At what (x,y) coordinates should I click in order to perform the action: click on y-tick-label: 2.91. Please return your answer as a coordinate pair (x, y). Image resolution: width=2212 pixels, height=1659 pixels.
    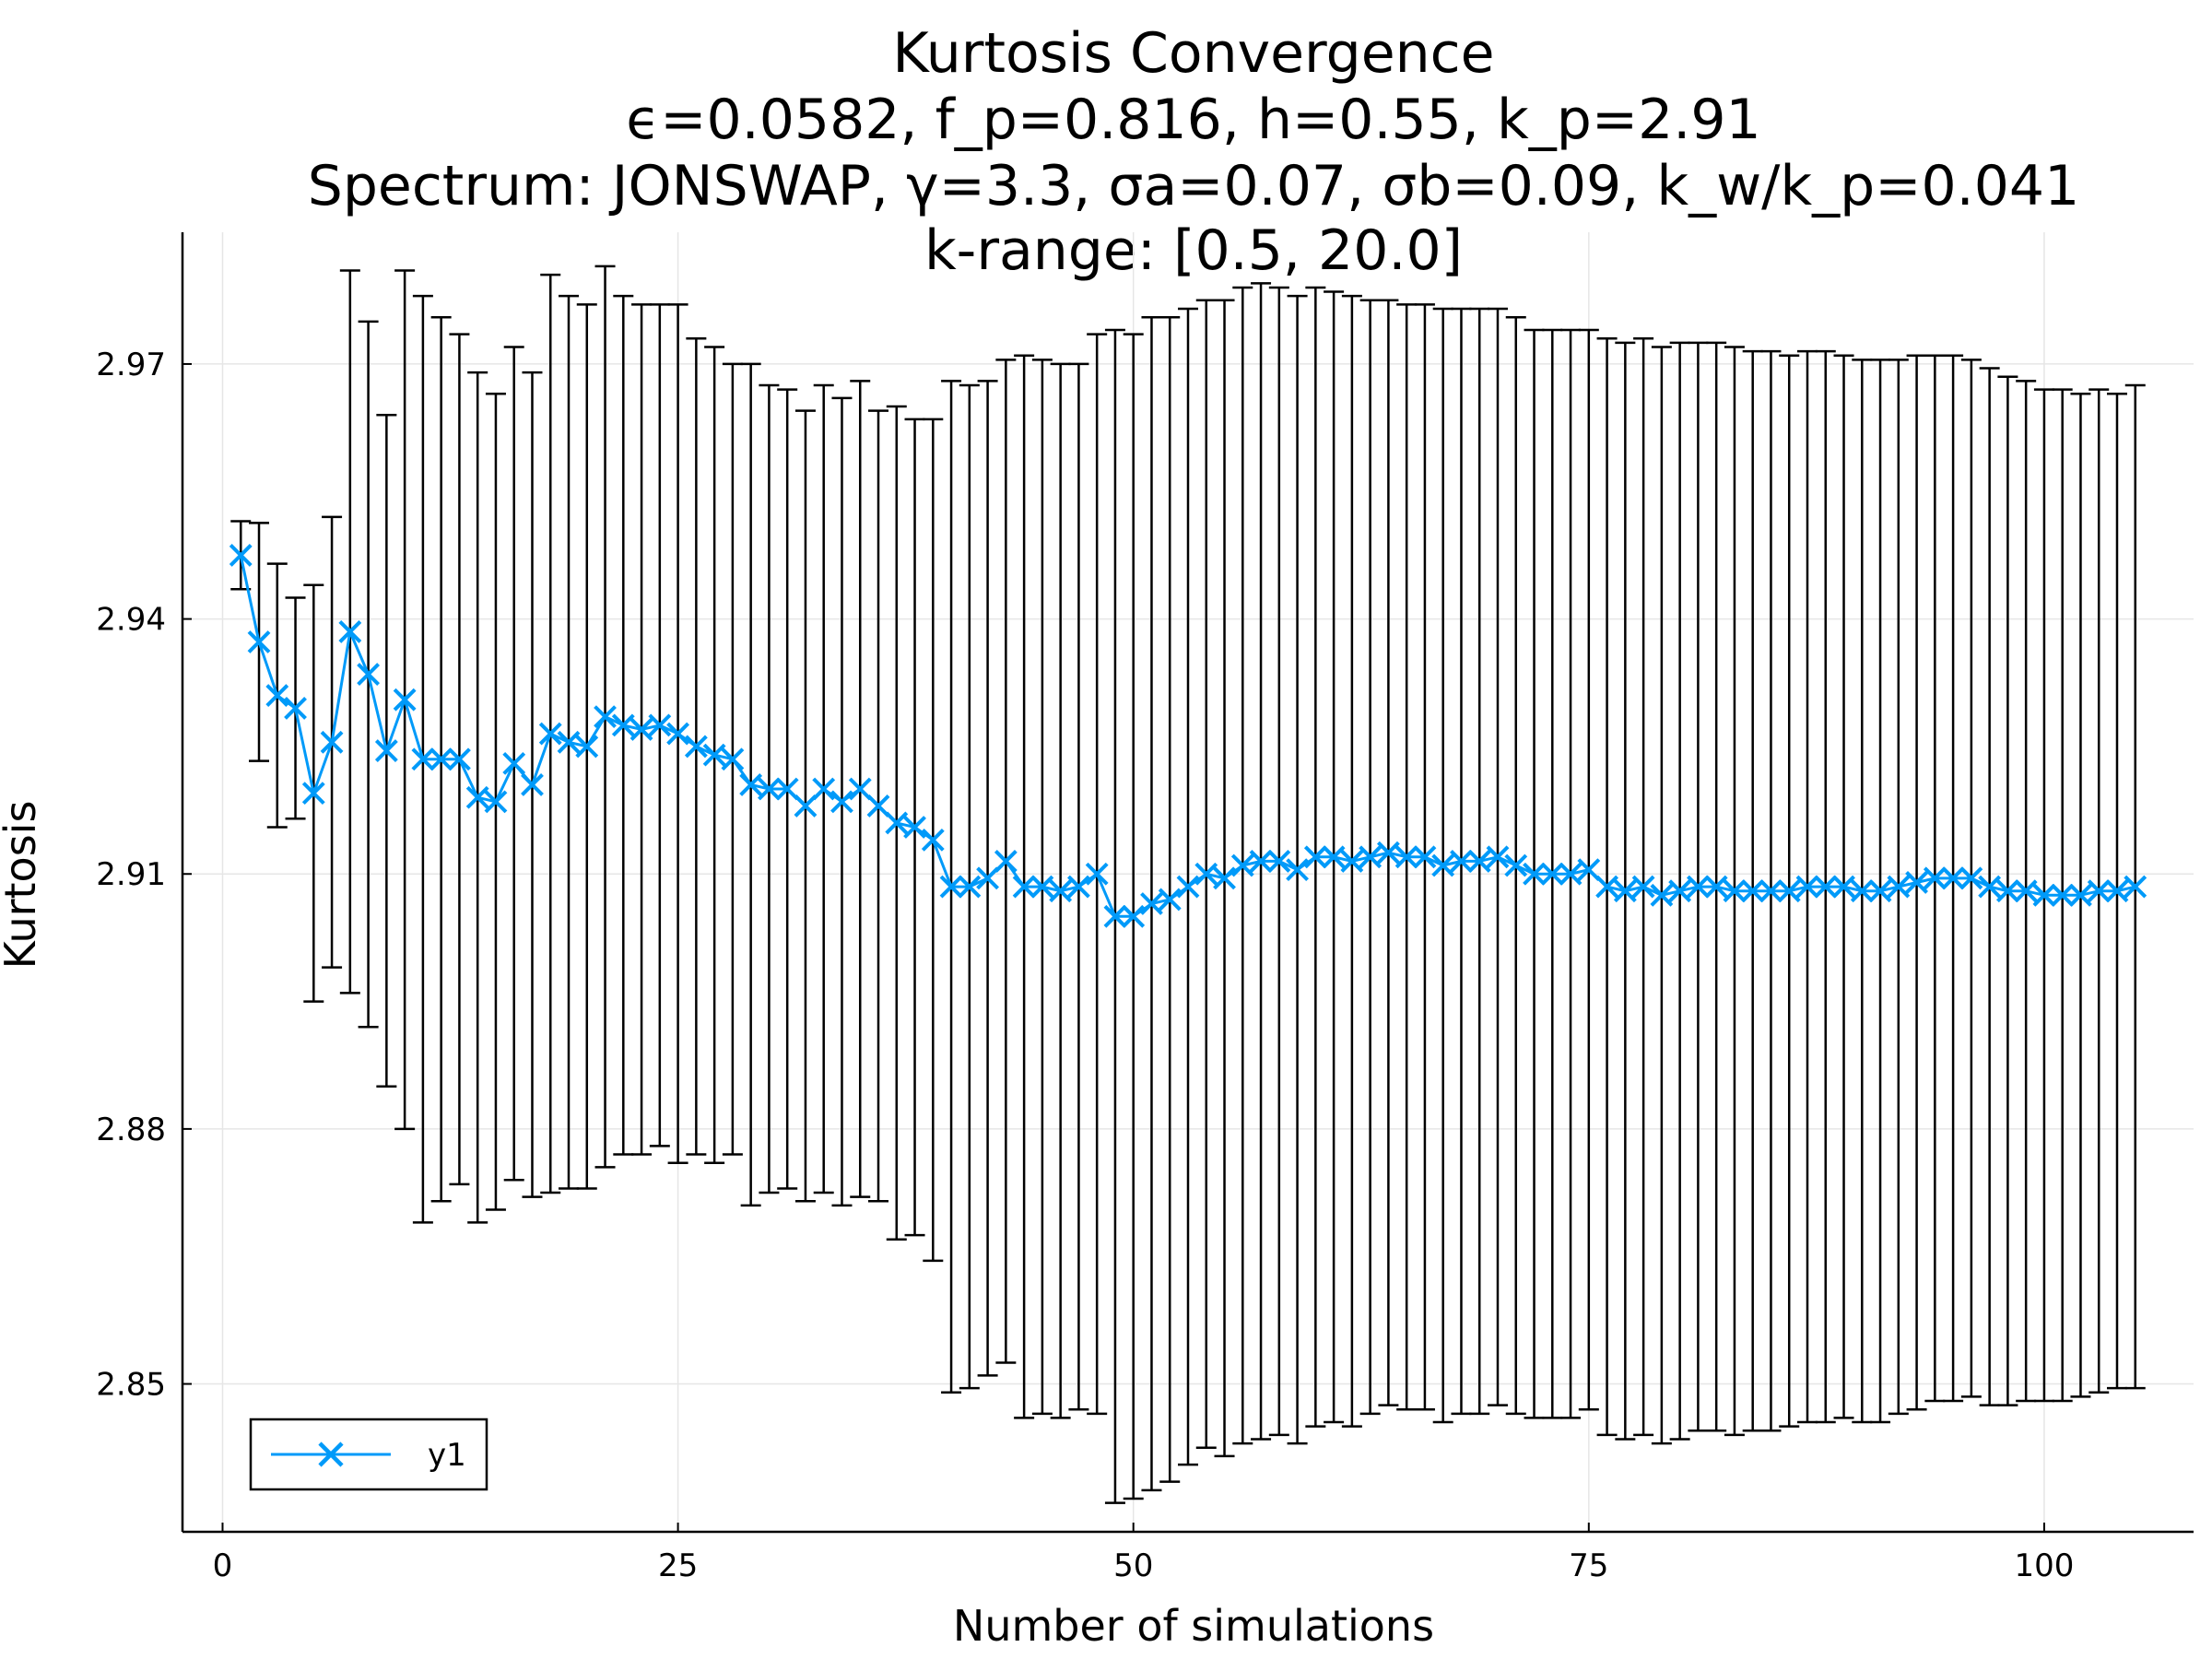
    Looking at the image, I should click on (131, 874).